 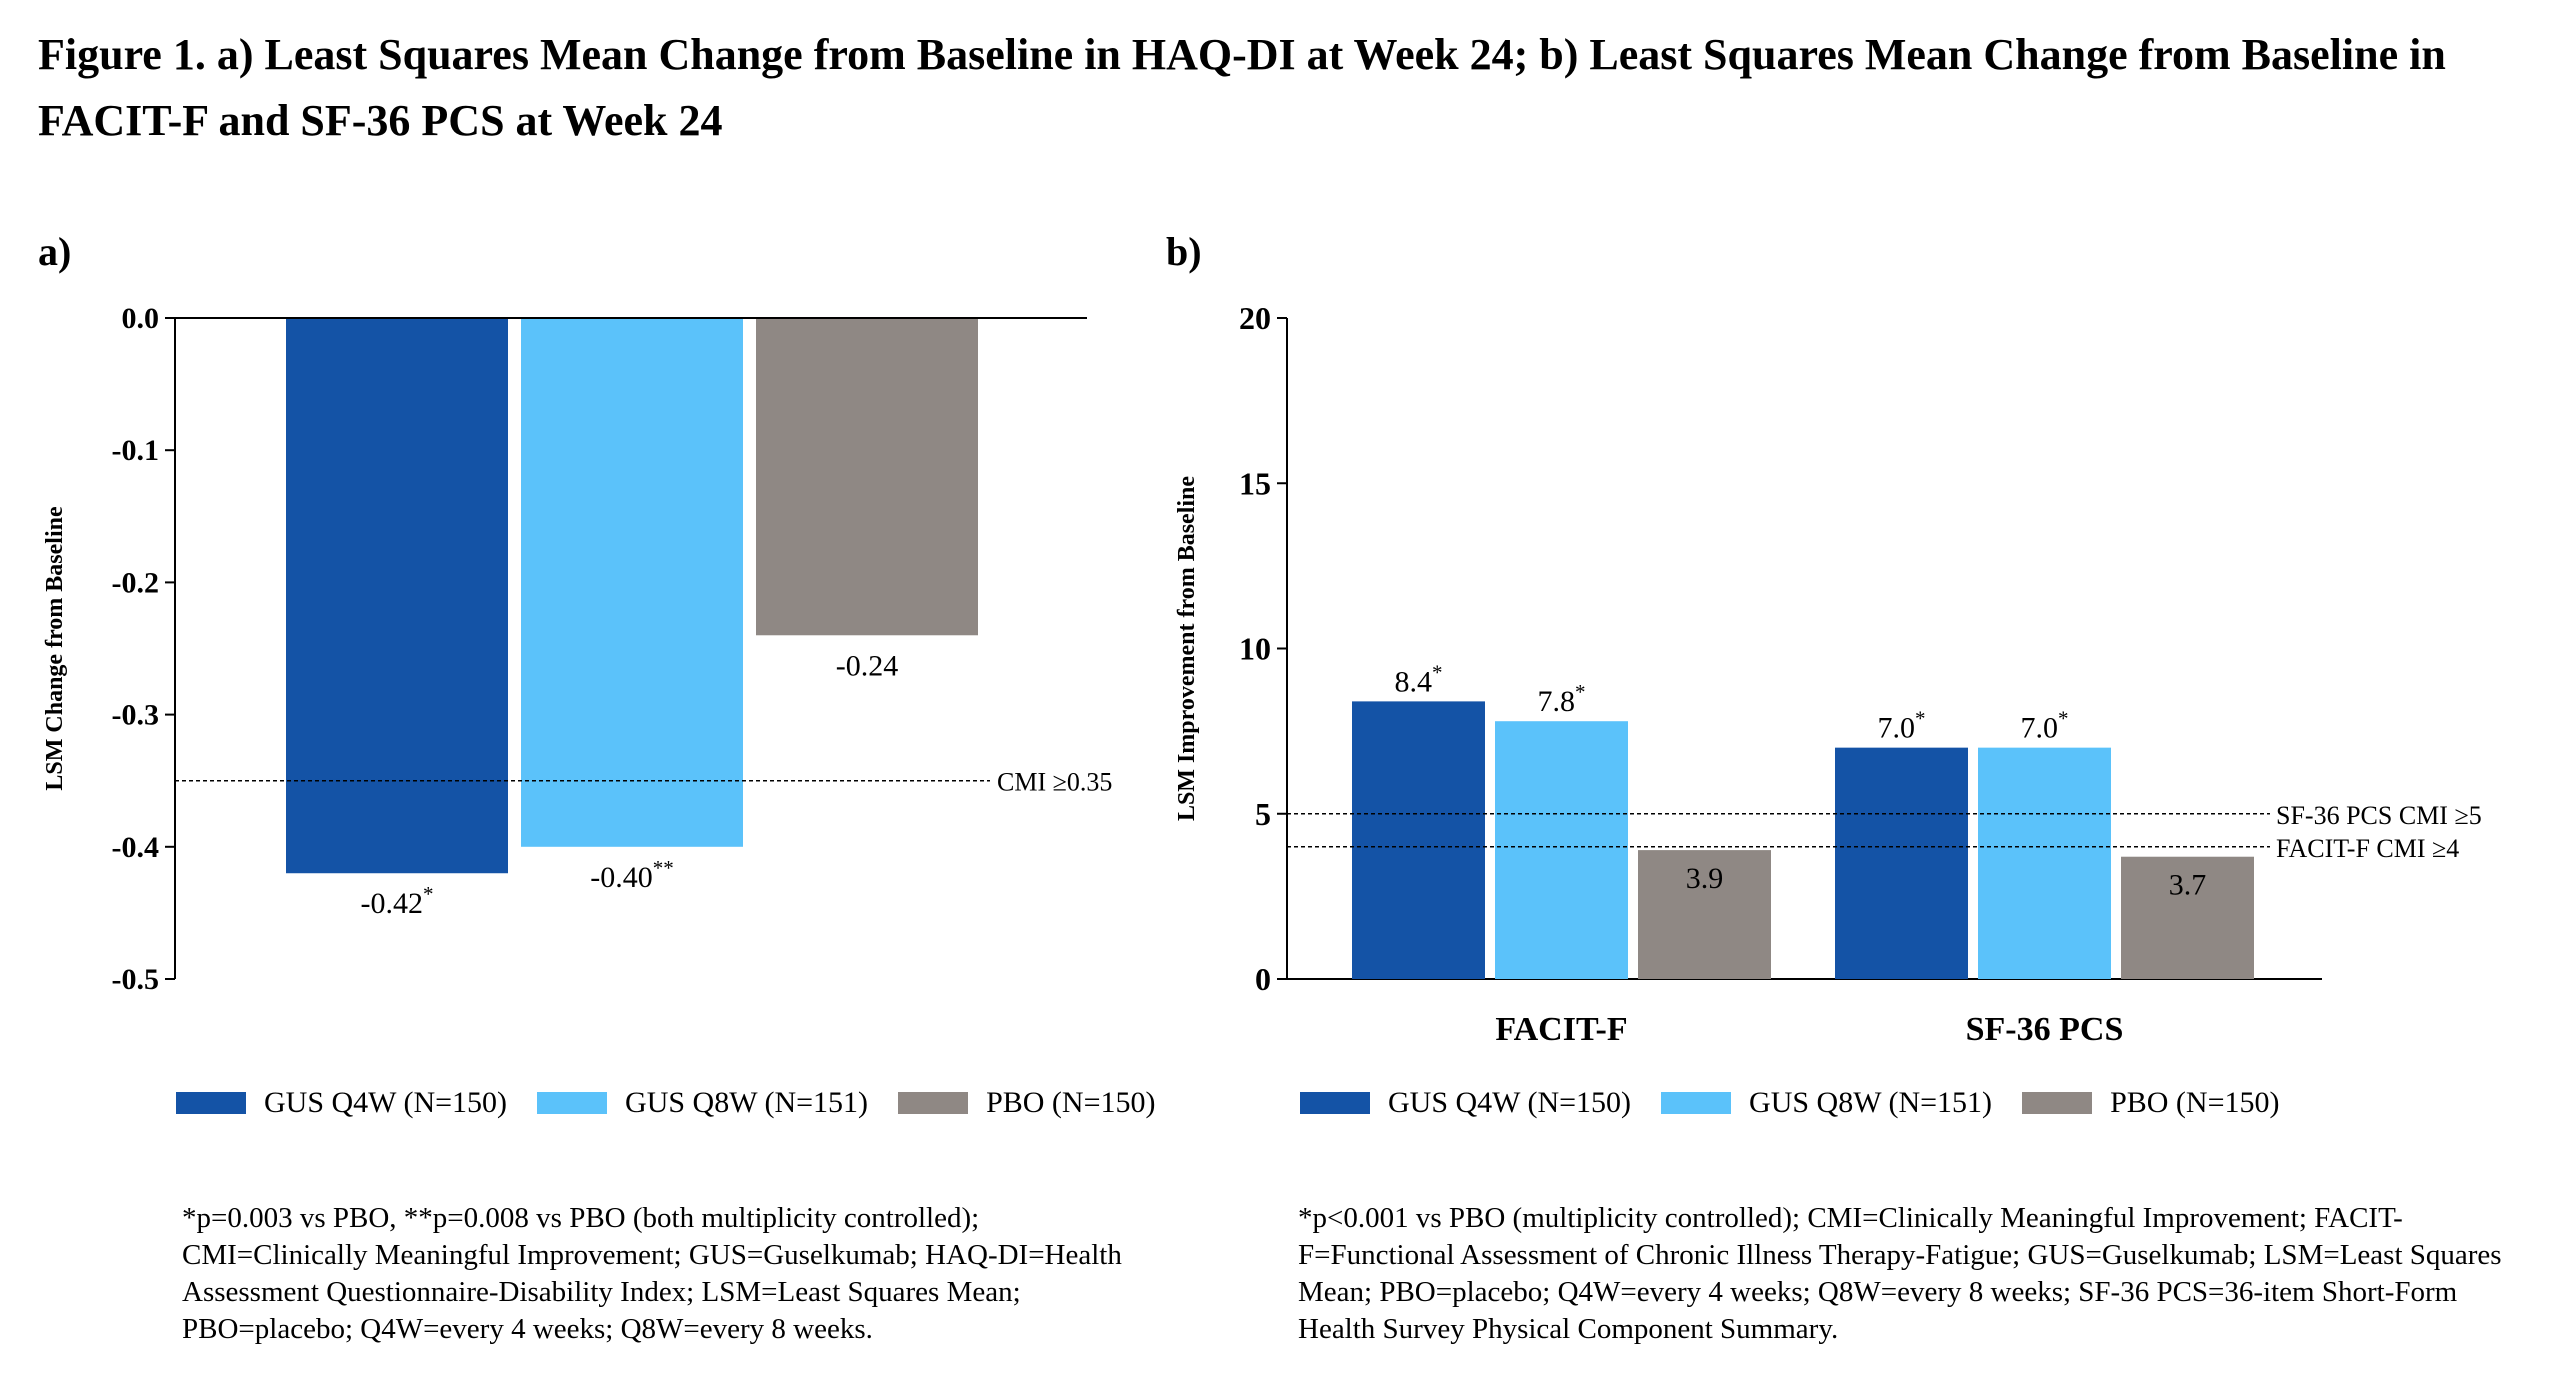 I want to click on y-tick-label: -0.5, so click(x=136, y=979).